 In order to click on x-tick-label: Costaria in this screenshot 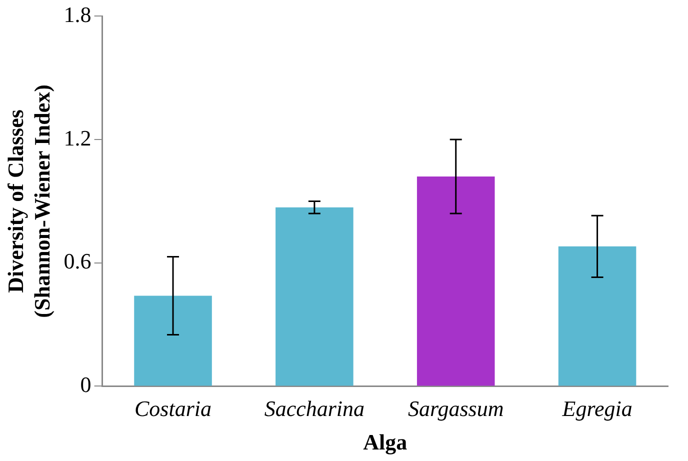, I will do `click(173, 409)`.